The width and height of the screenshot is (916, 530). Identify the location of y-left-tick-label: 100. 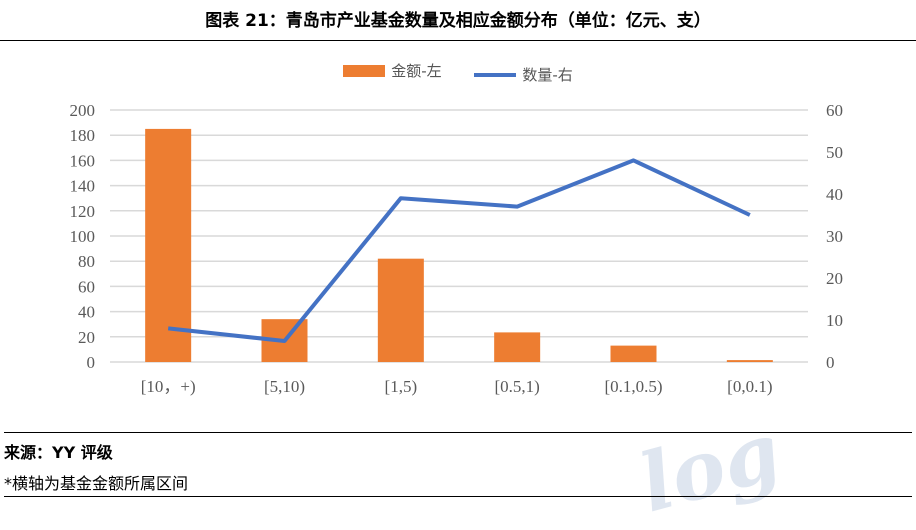
(83, 236).